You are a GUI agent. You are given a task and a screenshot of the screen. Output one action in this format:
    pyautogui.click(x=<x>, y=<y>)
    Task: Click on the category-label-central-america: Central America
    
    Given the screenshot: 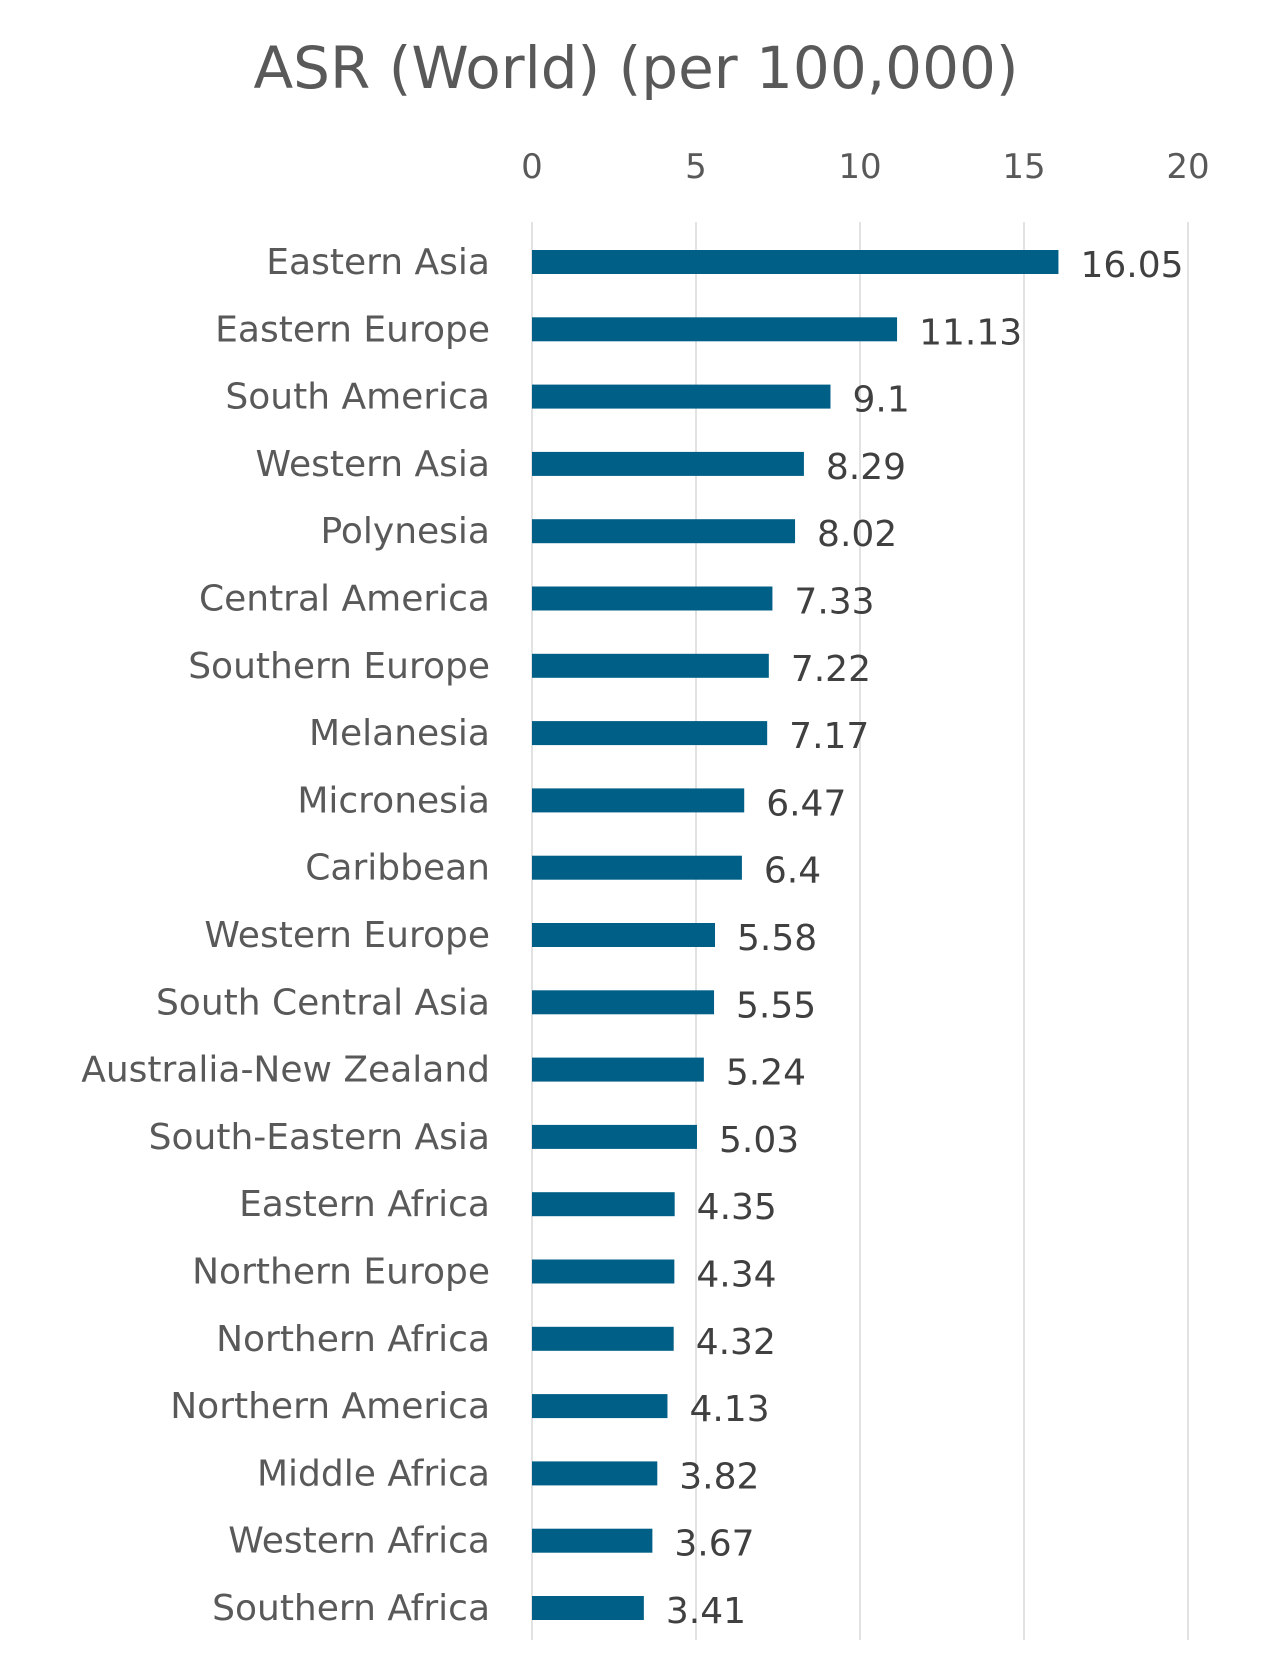 What is the action you would take?
    pyautogui.click(x=344, y=599)
    